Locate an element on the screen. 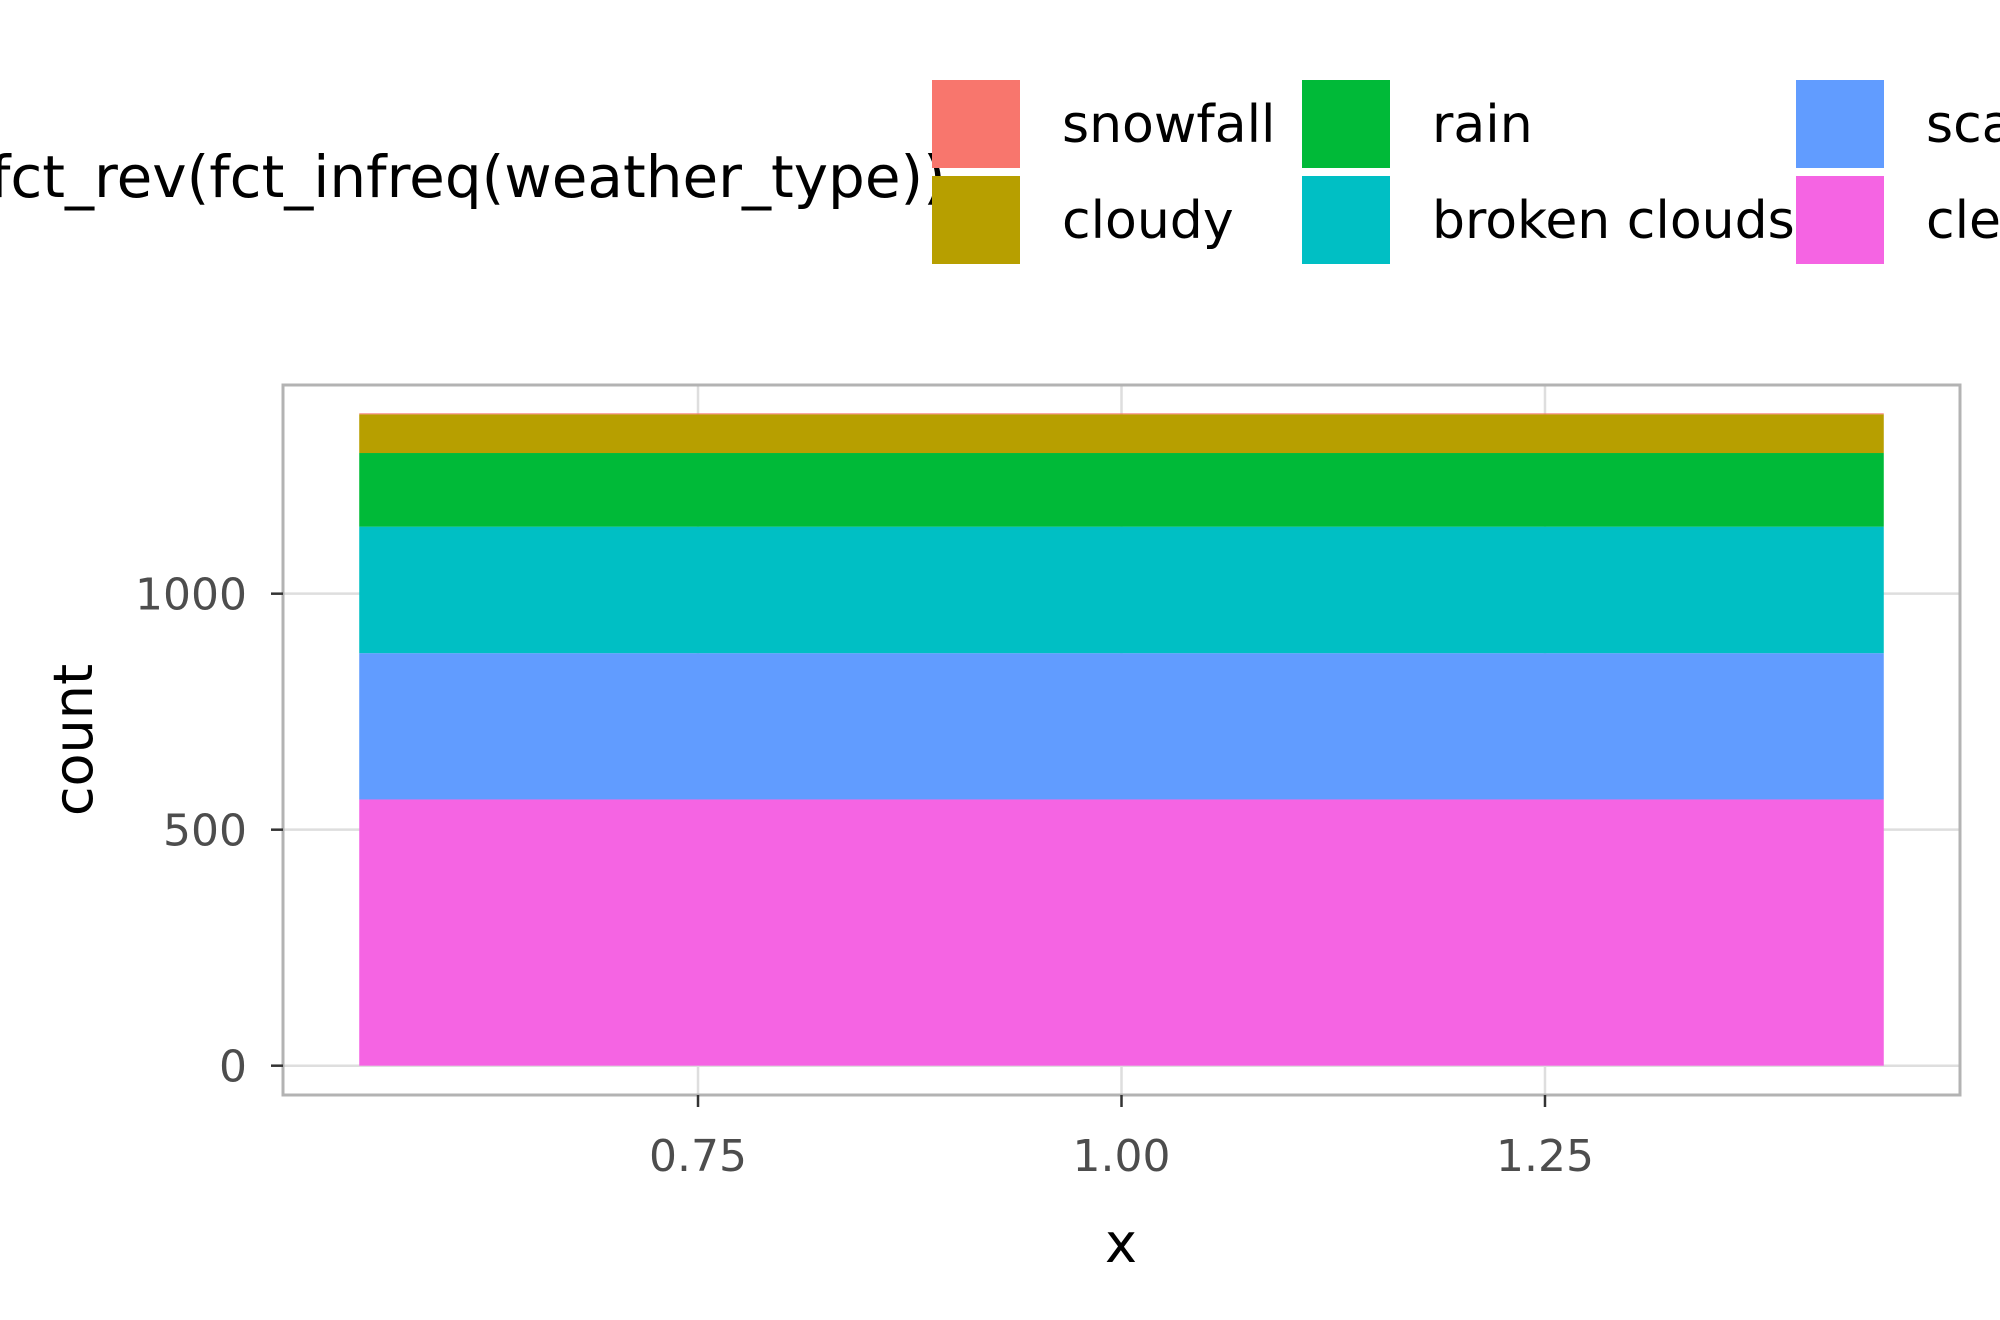 The image size is (2000, 1320). legend-key-clear is located at coordinates (1840, 220).